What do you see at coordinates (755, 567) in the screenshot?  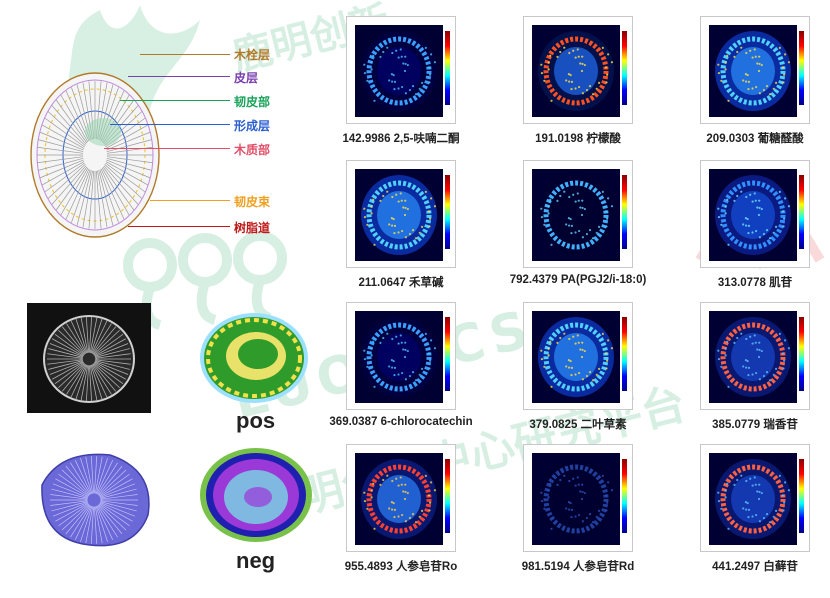 I see `ion-image-caption: 441.2497 白藓苷` at bounding box center [755, 567].